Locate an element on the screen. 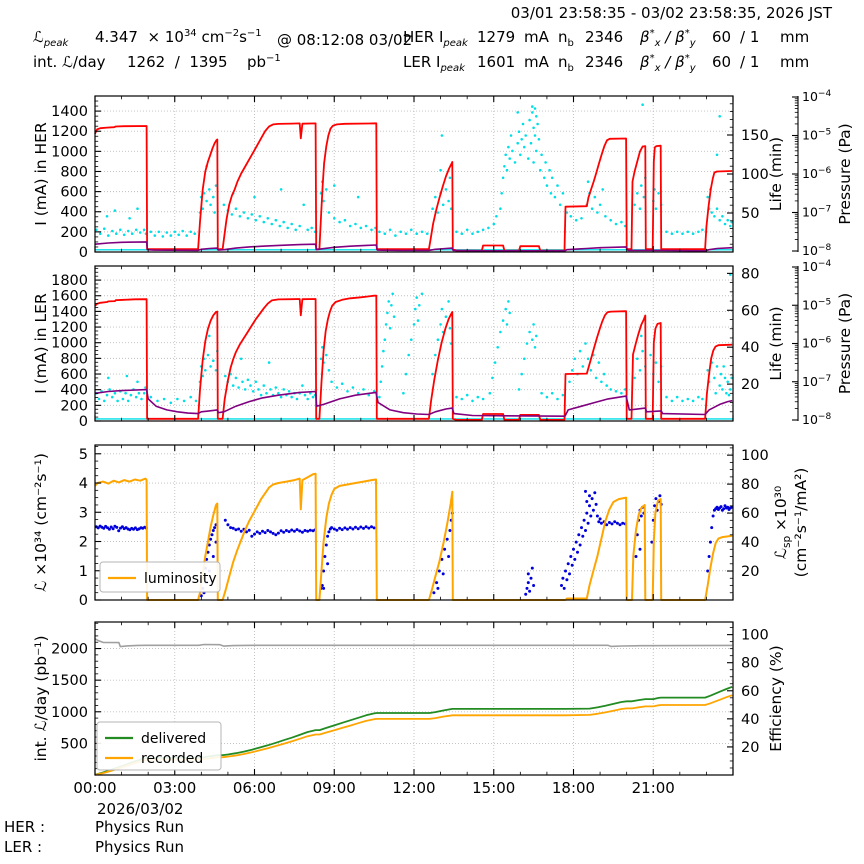  pressure-tick-label: 10⁻⁸ is located at coordinates (816, 250).